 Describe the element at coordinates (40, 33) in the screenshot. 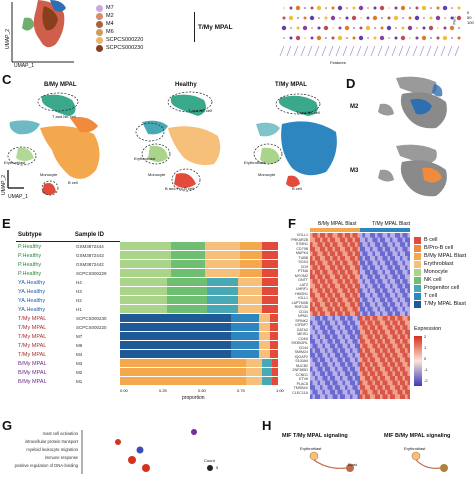

I see `top-umap-fragment` at that location.